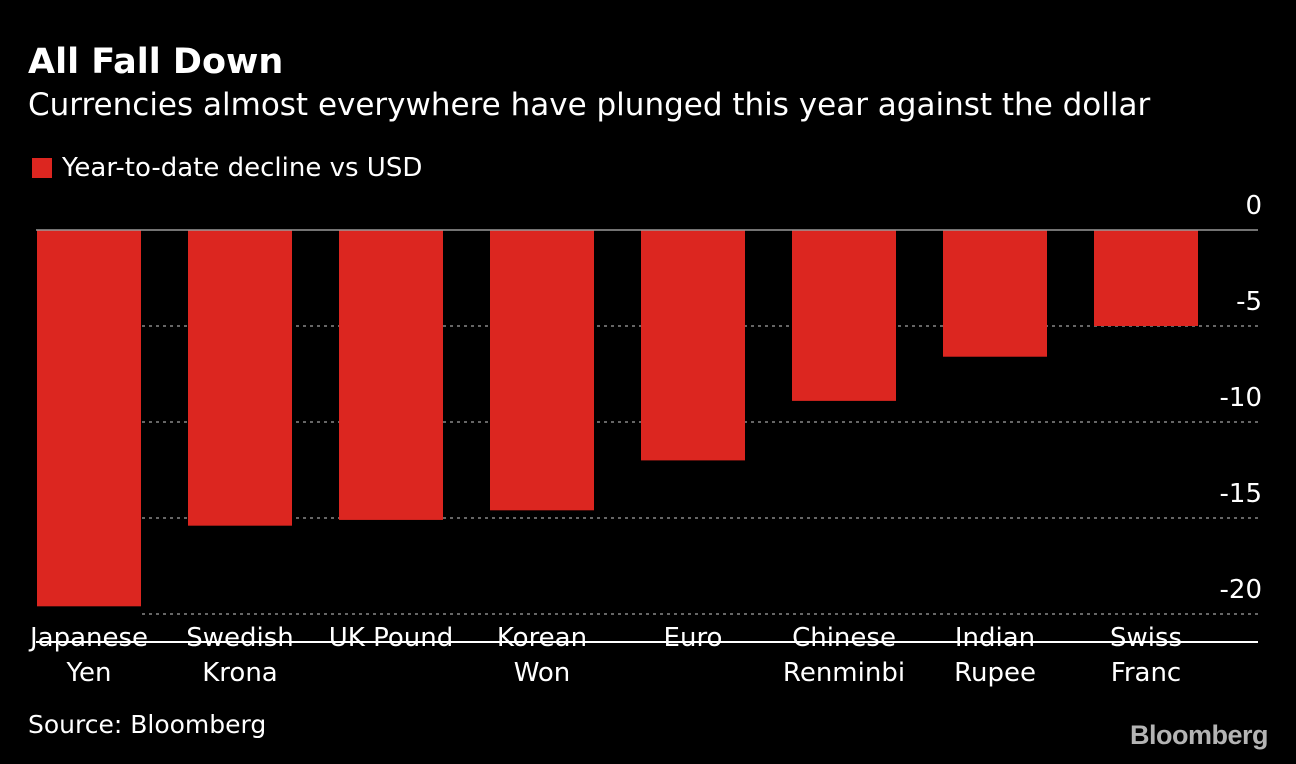 This screenshot has width=1296, height=764. I want to click on y-tick-label: -5, so click(1249, 302).